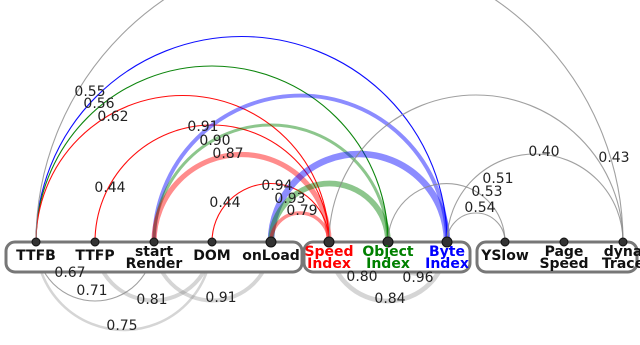 This screenshot has width=640, height=345. Describe the element at coordinates (613, 158) in the screenshot. I see `correlation-value: 0.43` at that location.